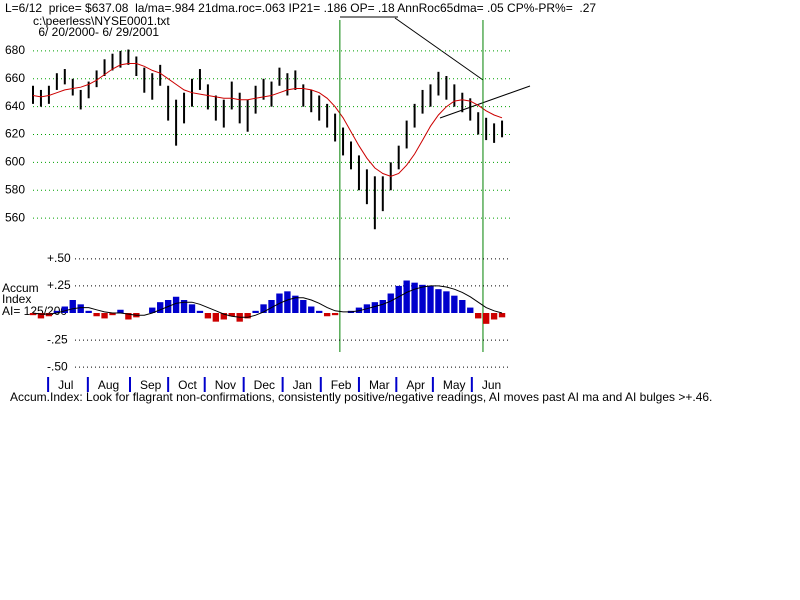  What do you see at coordinates (15, 217) in the screenshot?
I see `y-tick-label: 560` at bounding box center [15, 217].